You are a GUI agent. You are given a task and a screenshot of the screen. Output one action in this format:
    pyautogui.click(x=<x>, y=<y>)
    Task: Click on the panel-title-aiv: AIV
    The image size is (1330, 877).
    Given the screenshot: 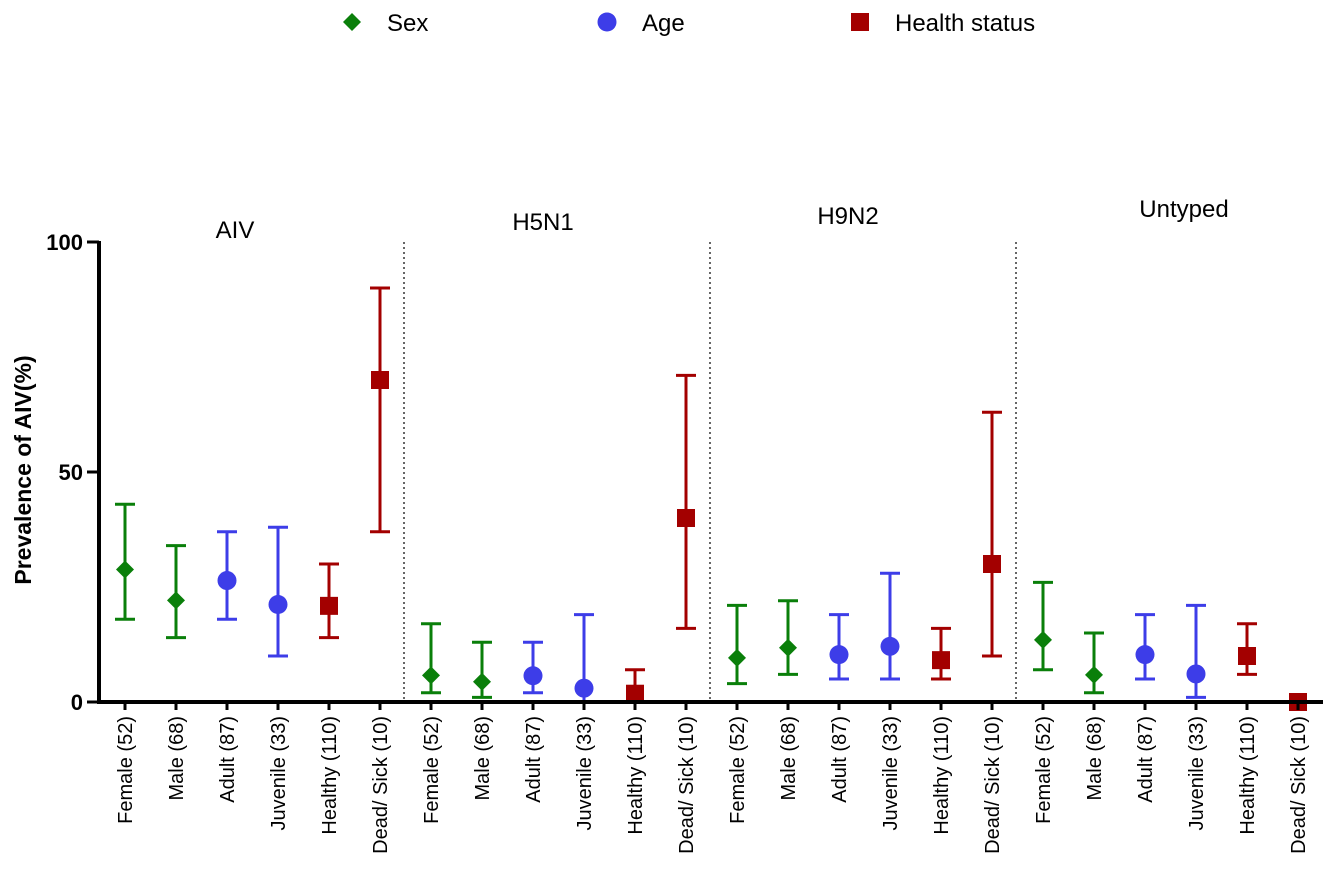 What is the action you would take?
    pyautogui.click(x=235, y=230)
    